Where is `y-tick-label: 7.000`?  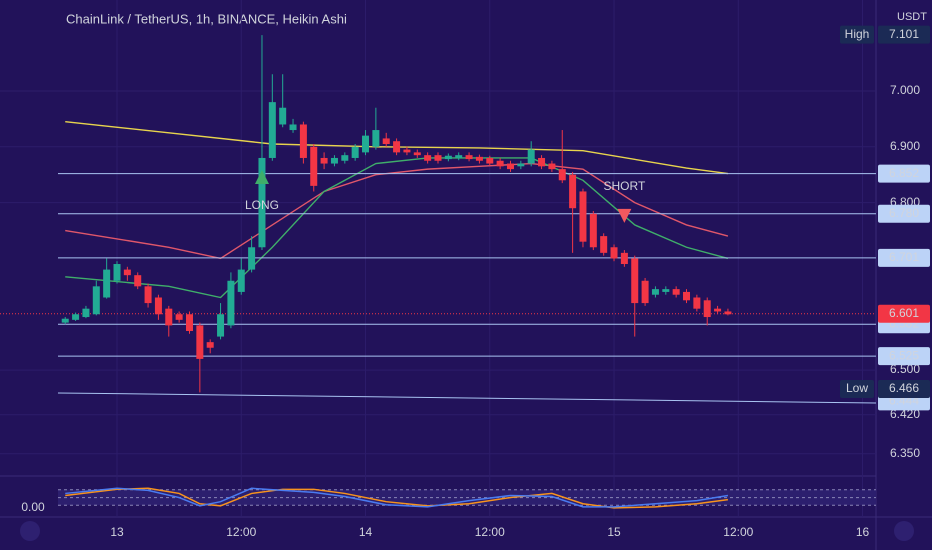 y-tick-label: 7.000 is located at coordinates (905, 90).